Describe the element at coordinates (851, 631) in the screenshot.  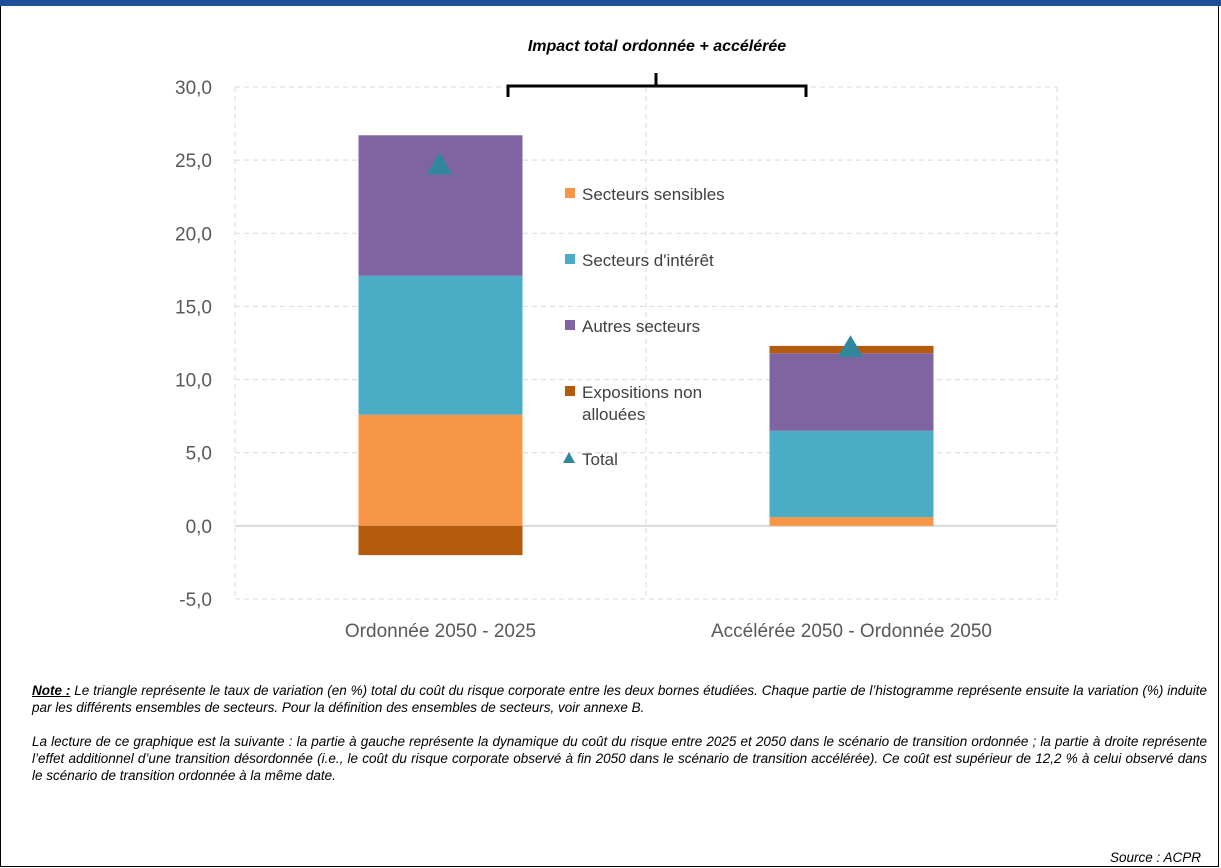
I see `x-tick-label: Accélérée 2050 - Ordonnée 2050` at that location.